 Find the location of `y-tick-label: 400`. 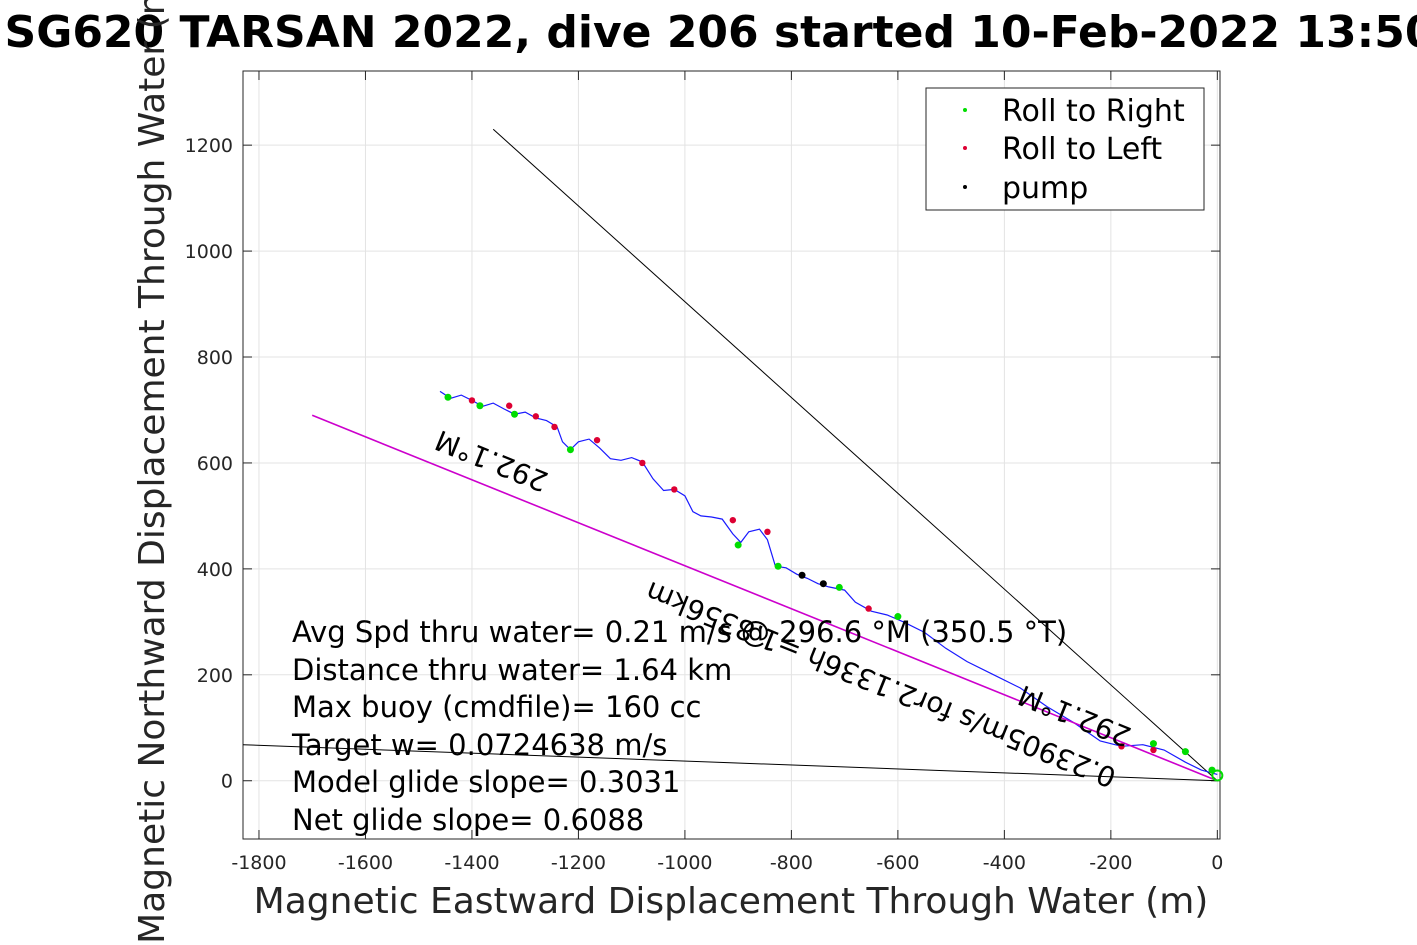

y-tick-label: 400 is located at coordinates (215, 570).